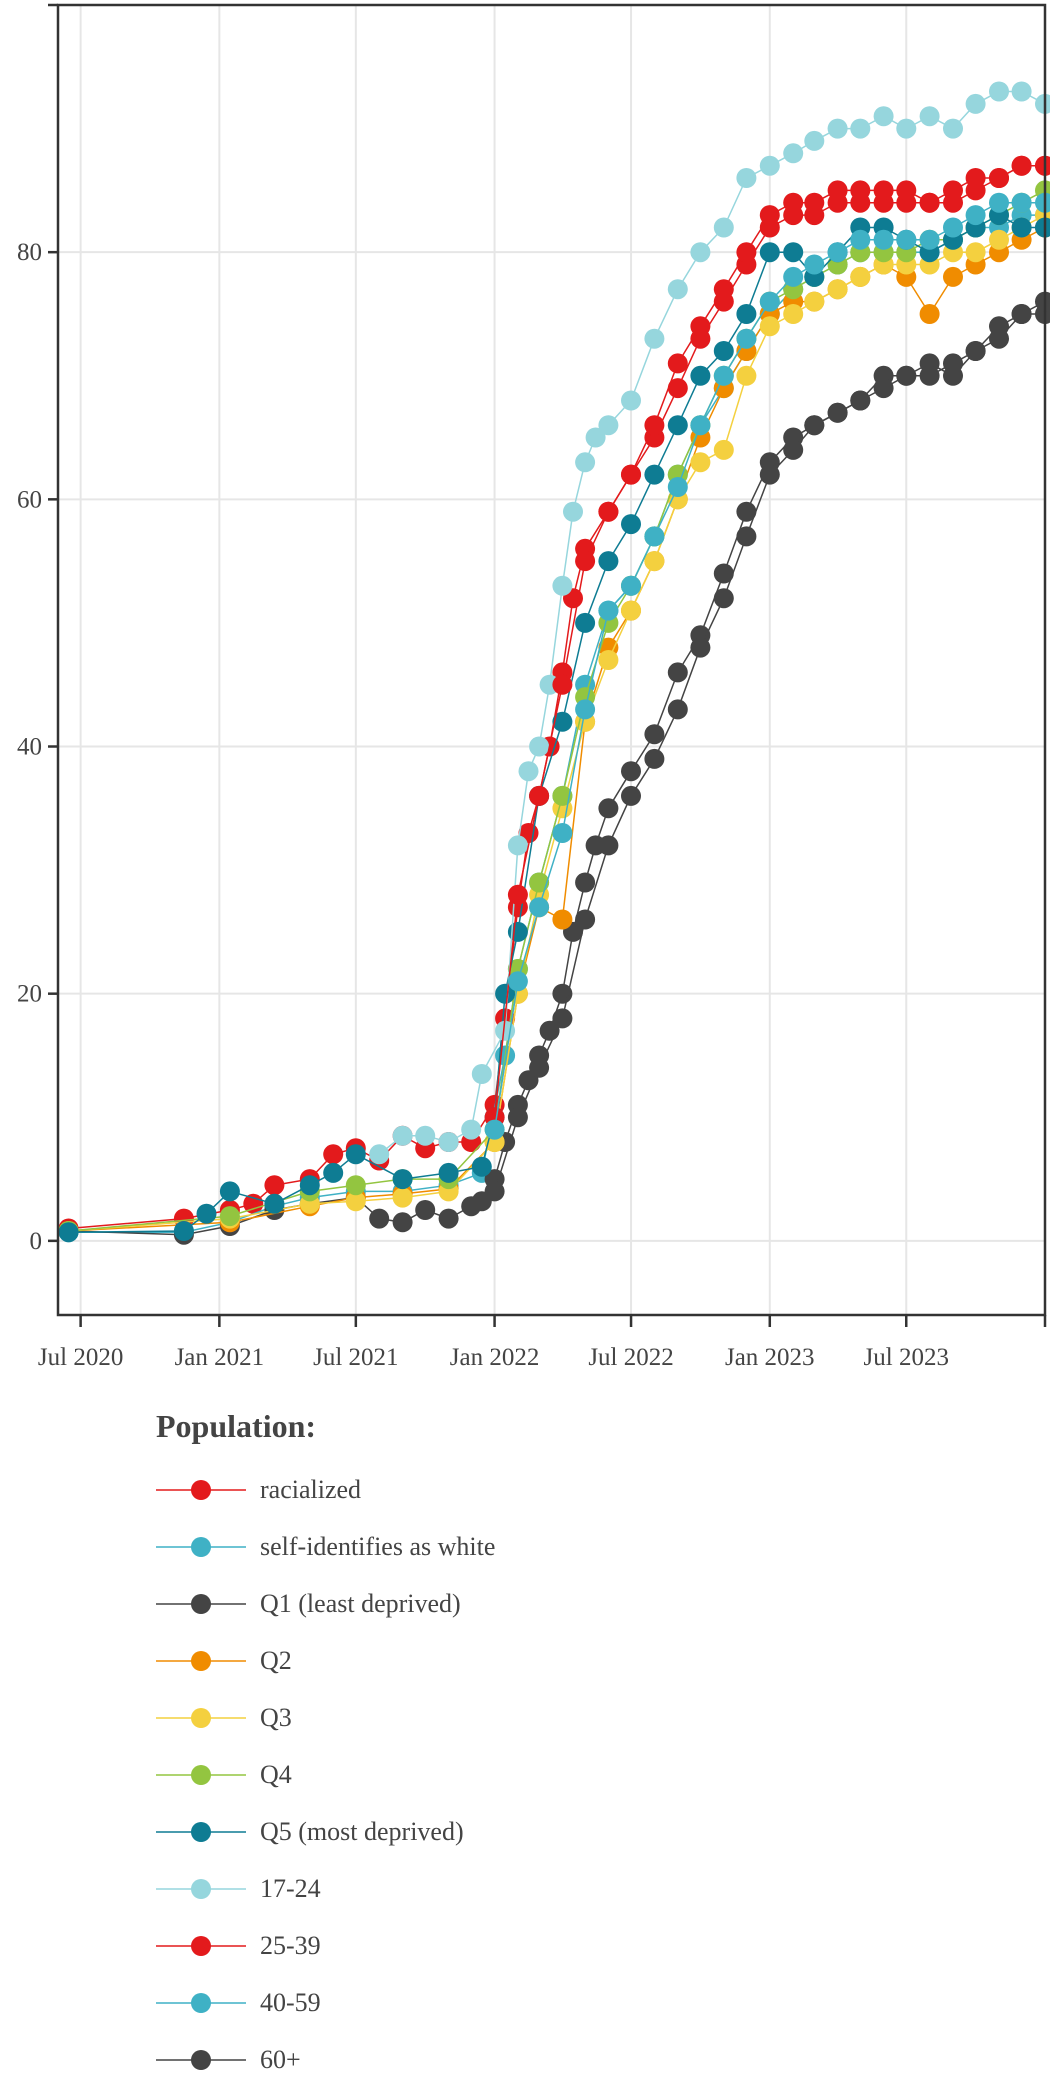  Describe the element at coordinates (495, 1357) in the screenshot. I see `x-tick-label: Jan 2022` at that location.